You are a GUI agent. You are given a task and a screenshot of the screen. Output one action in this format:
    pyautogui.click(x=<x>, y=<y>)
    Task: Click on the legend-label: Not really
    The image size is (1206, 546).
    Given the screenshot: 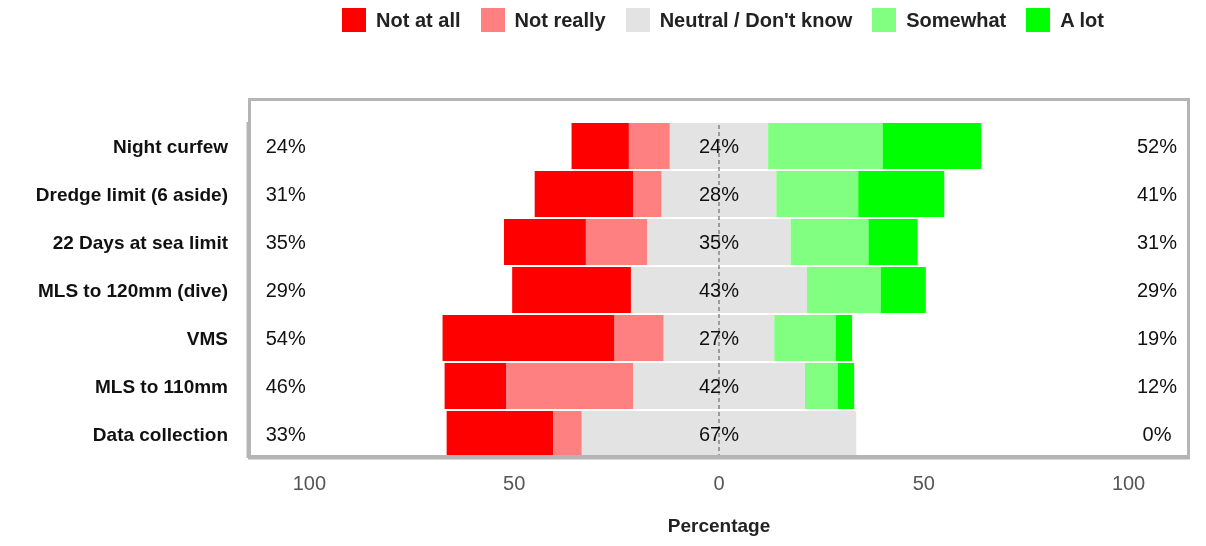 What is the action you would take?
    pyautogui.click(x=560, y=20)
    